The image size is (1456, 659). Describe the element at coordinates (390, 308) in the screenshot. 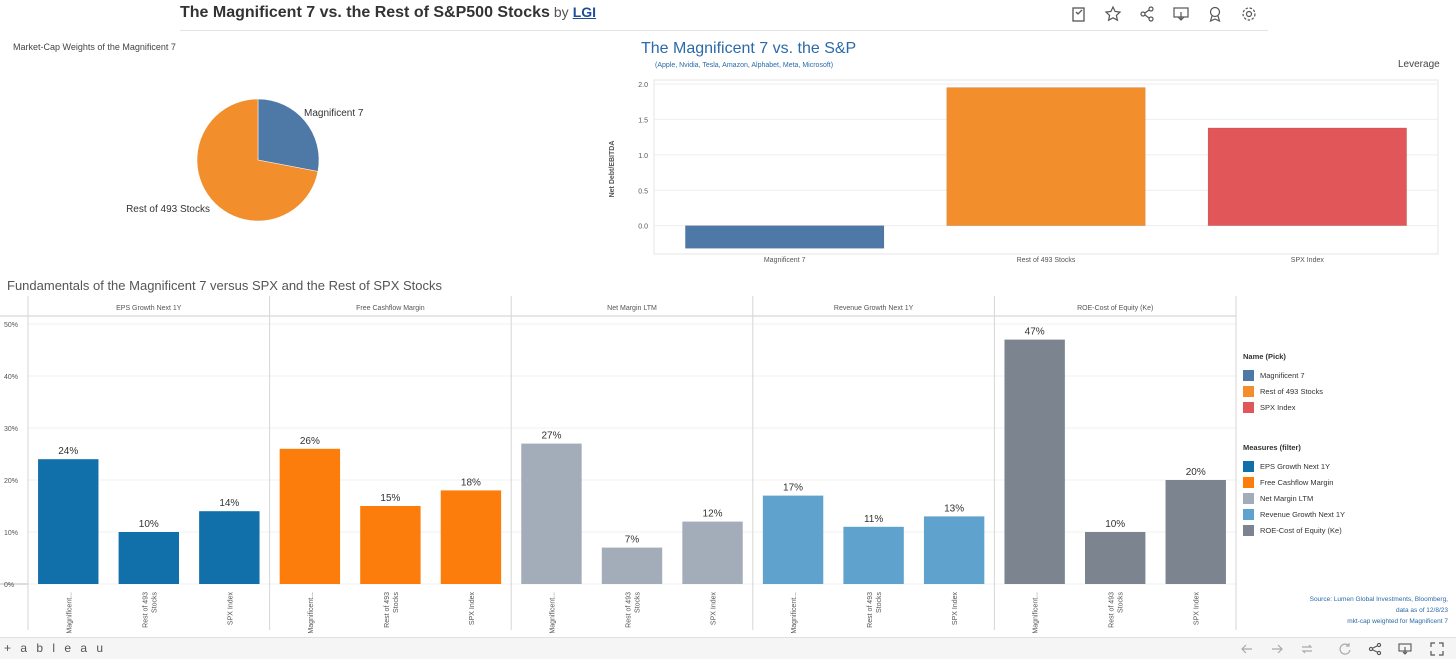

I see `fundamentals-panel-header: Free Cashflow Margin` at that location.